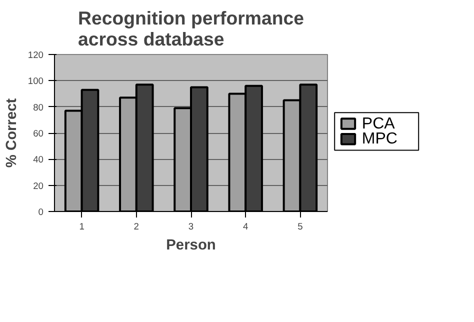 This screenshot has width=474, height=322. Describe the element at coordinates (300, 227) in the screenshot. I see `x-tick-label: 5` at that location.